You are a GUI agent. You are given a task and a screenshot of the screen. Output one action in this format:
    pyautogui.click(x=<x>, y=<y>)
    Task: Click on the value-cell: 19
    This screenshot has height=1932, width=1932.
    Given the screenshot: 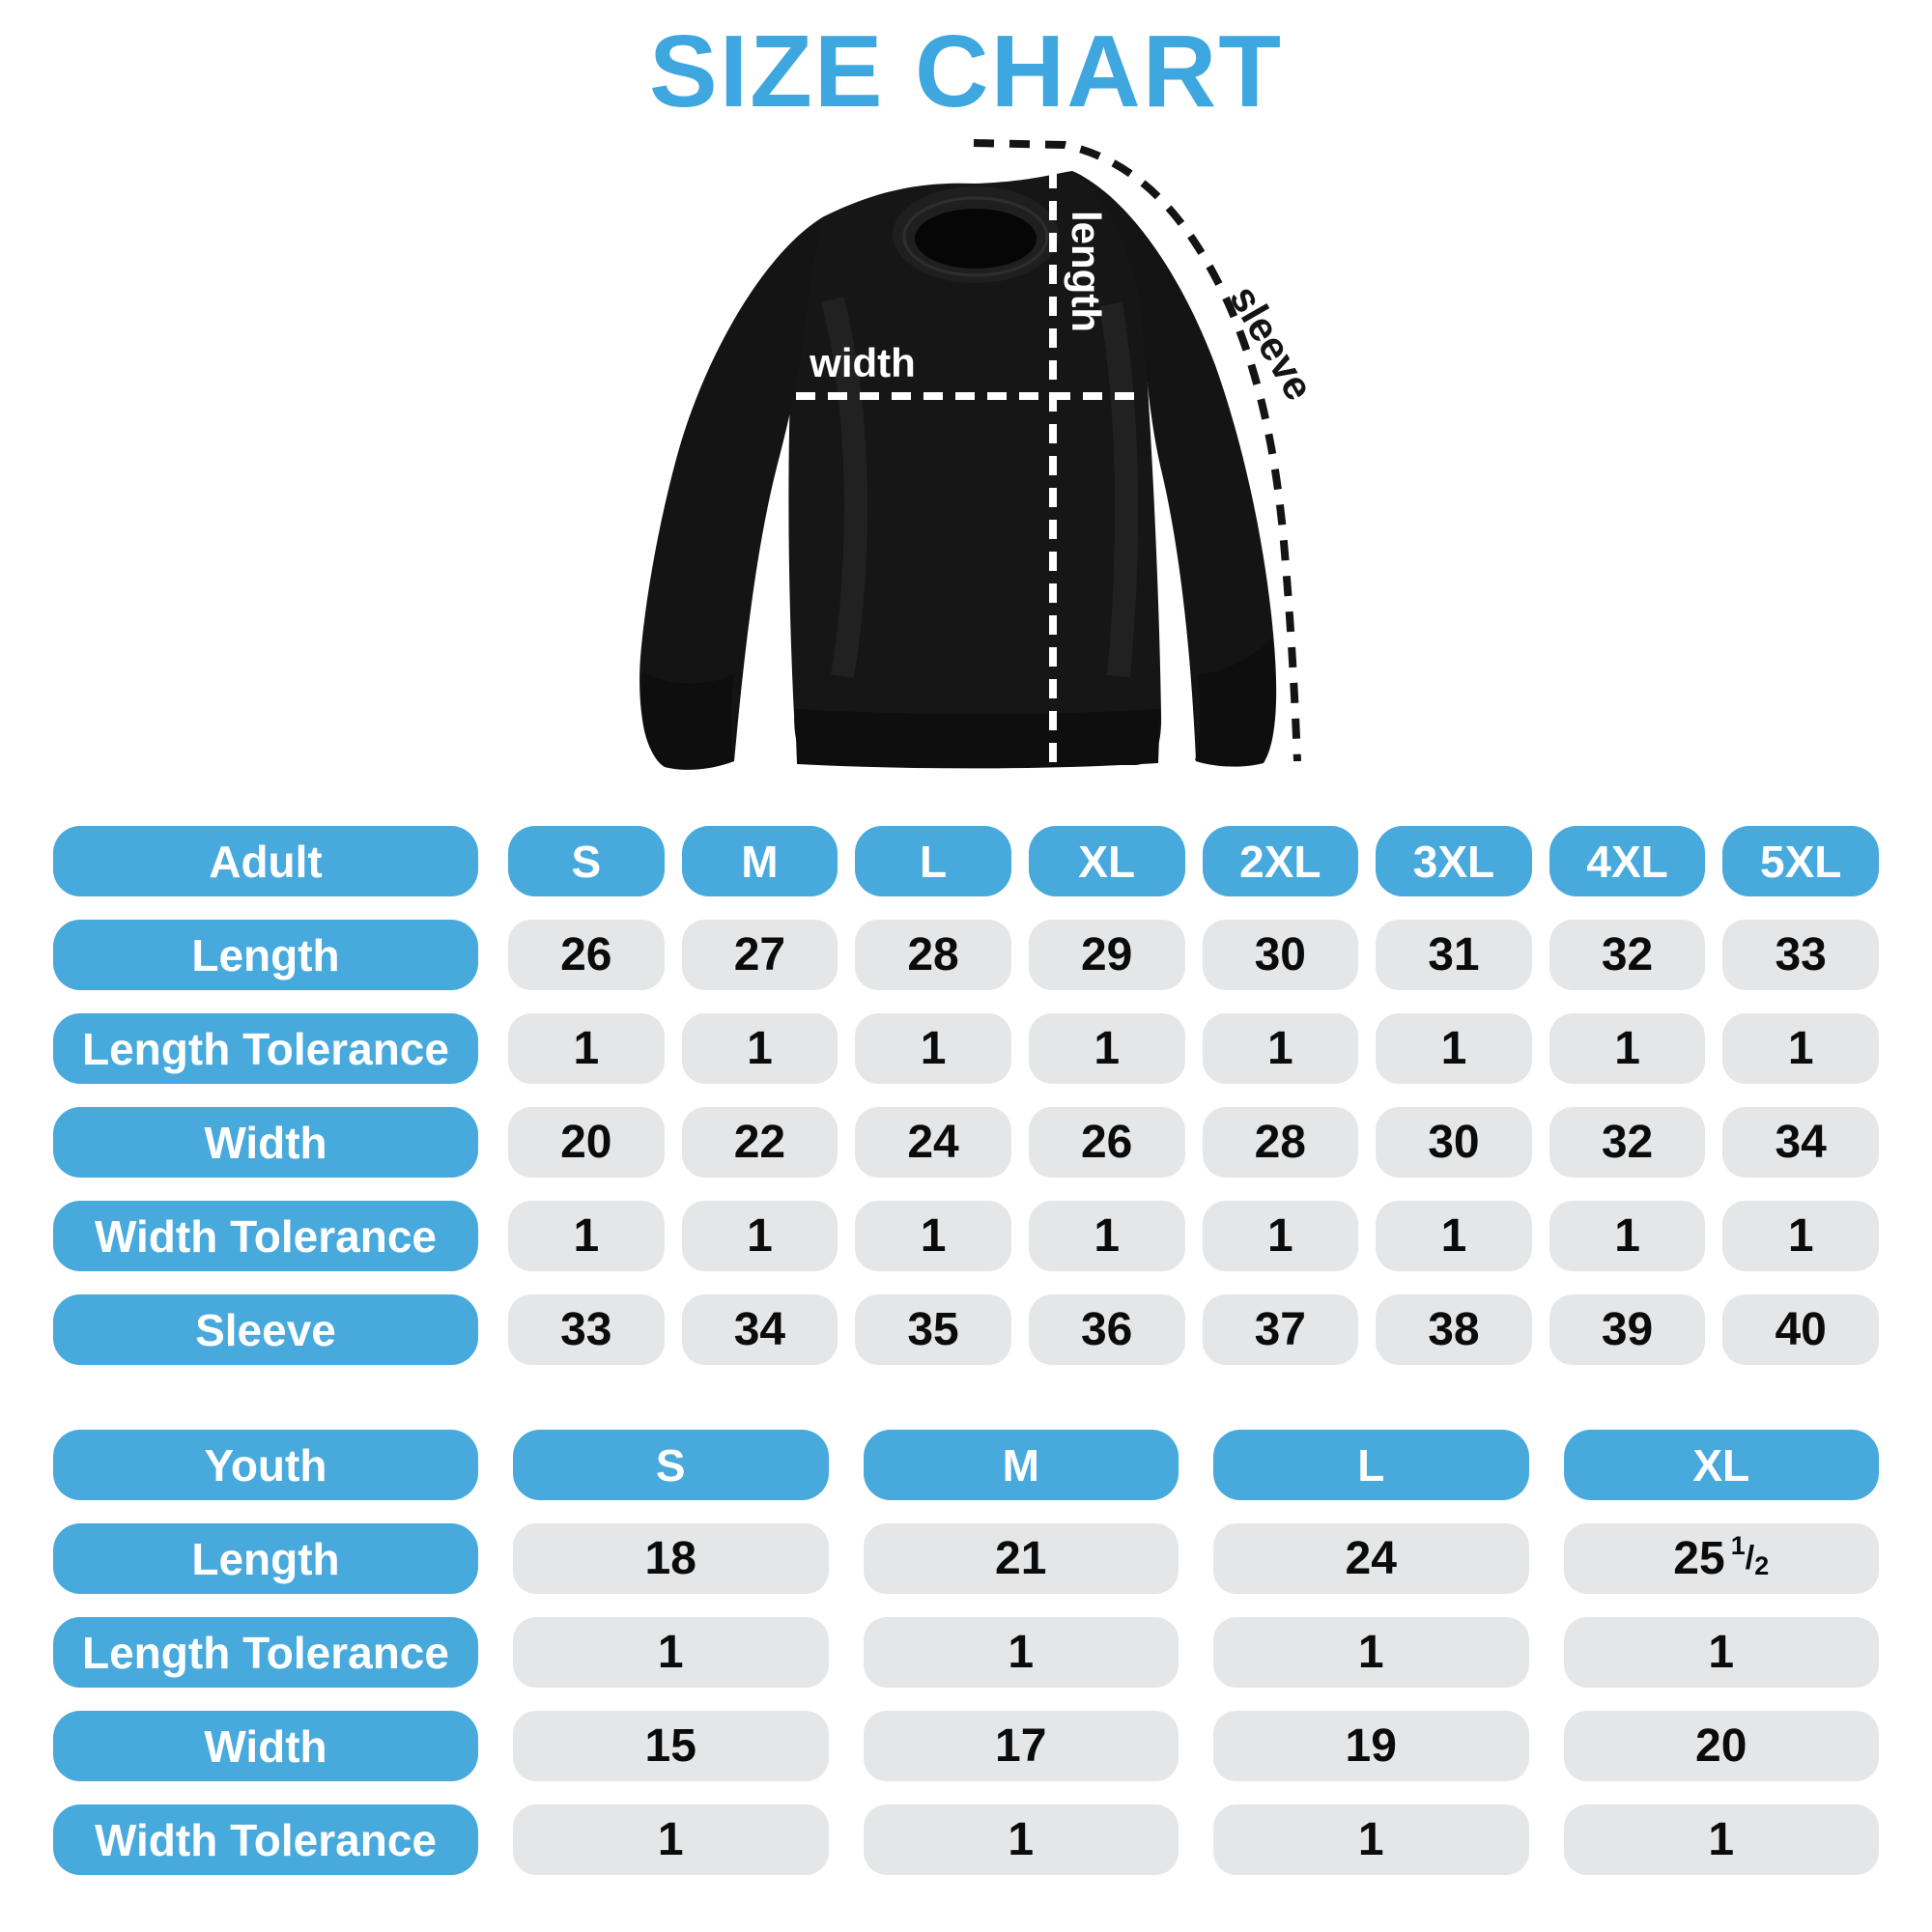 What is the action you would take?
    pyautogui.click(x=1371, y=1746)
    